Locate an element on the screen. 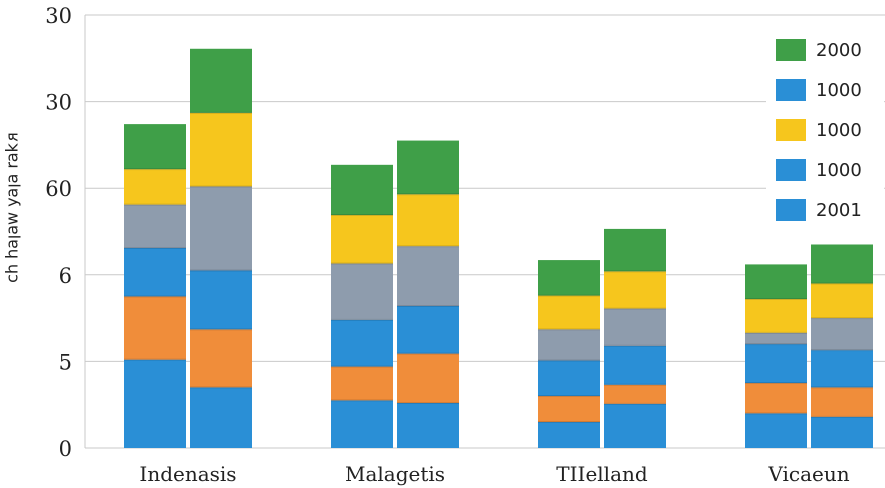  legend-item: 2001 is located at coordinates (819, 210).